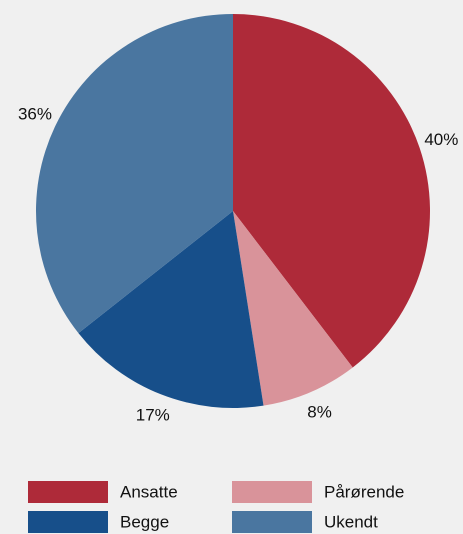 The image size is (463, 534). I want to click on legend-label: Ansatte, so click(149, 491).